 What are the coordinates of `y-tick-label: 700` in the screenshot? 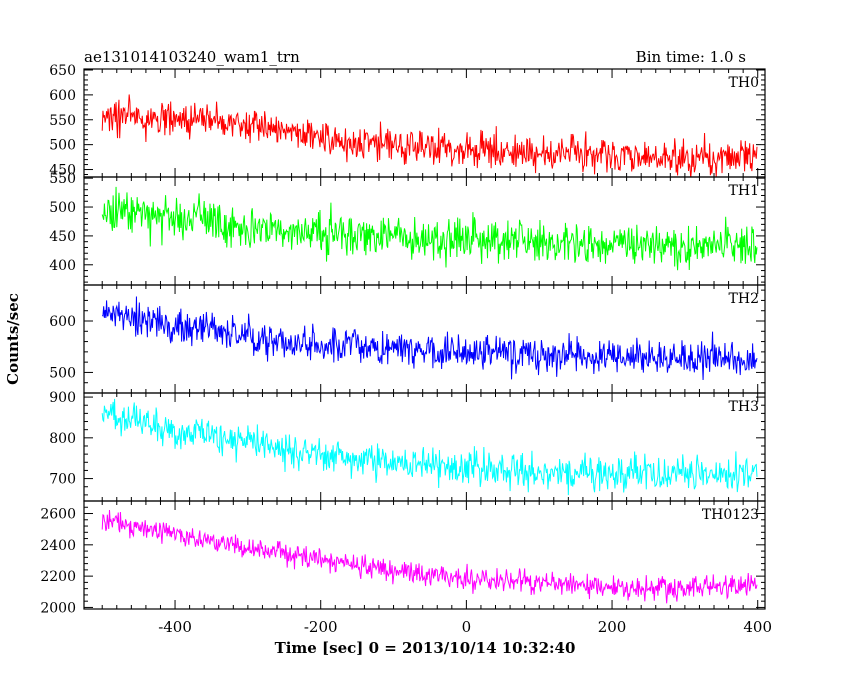 It's located at (62, 480).